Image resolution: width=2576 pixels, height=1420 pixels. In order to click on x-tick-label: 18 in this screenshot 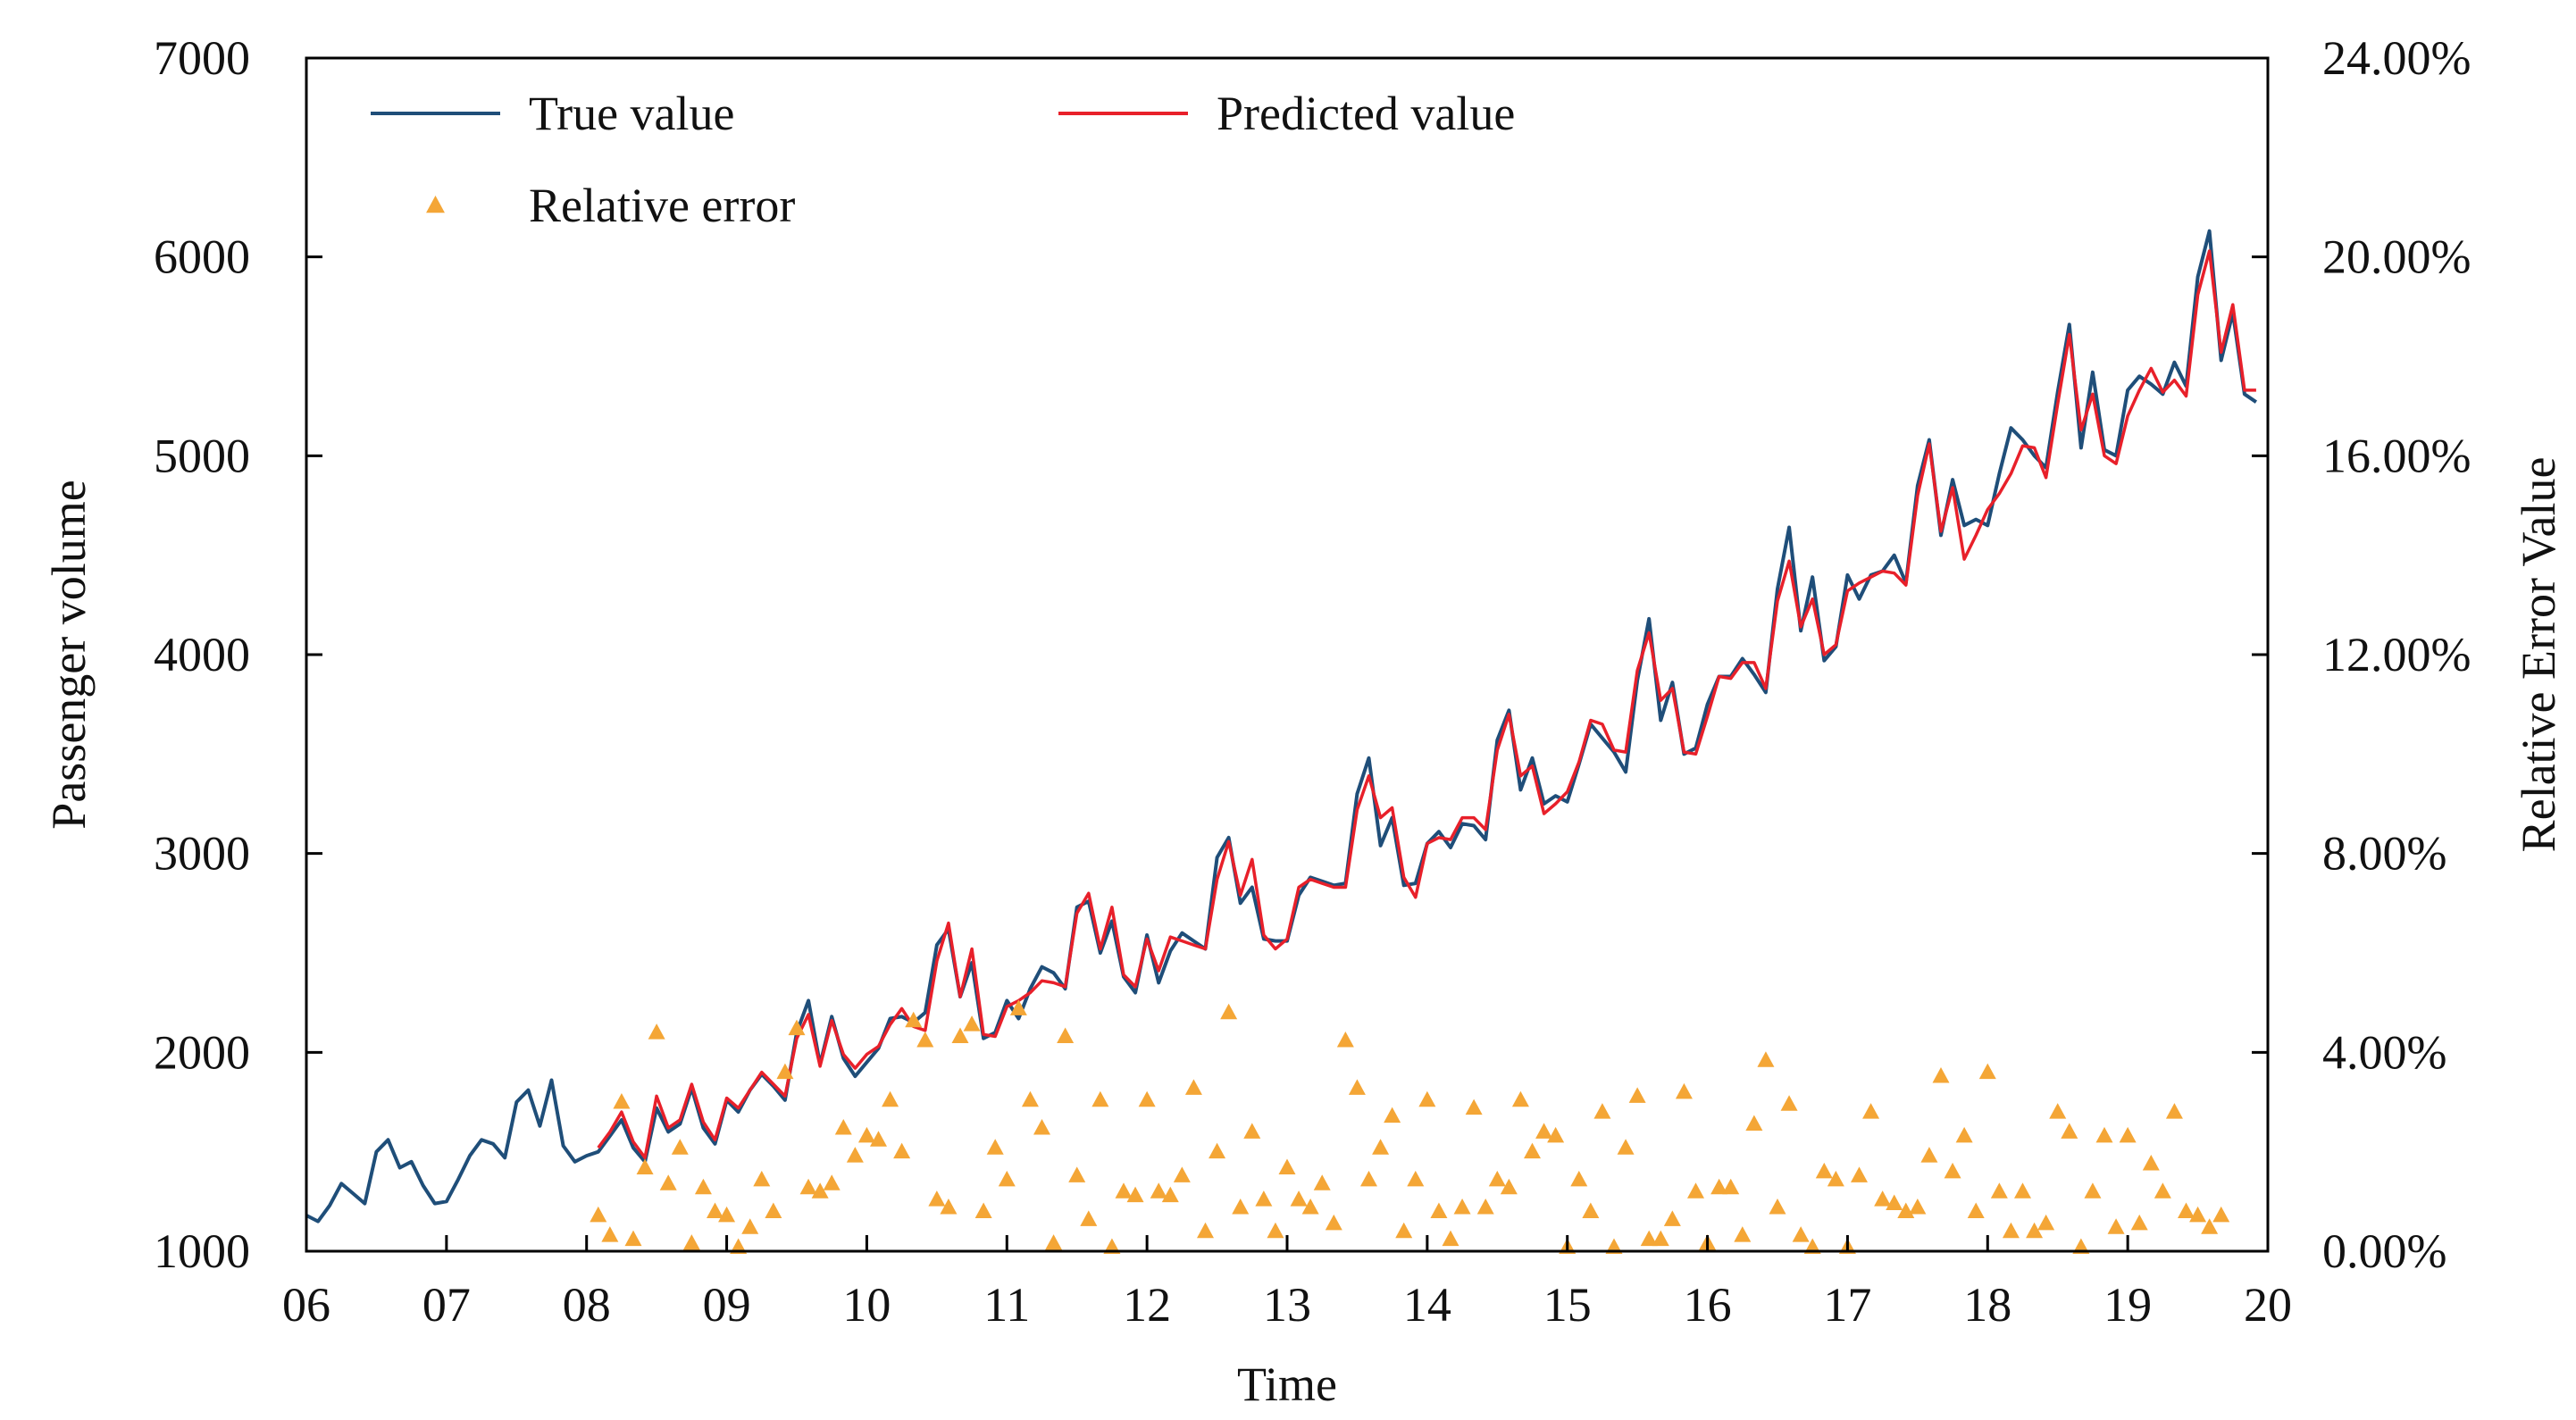, I will do `click(1987, 1305)`.